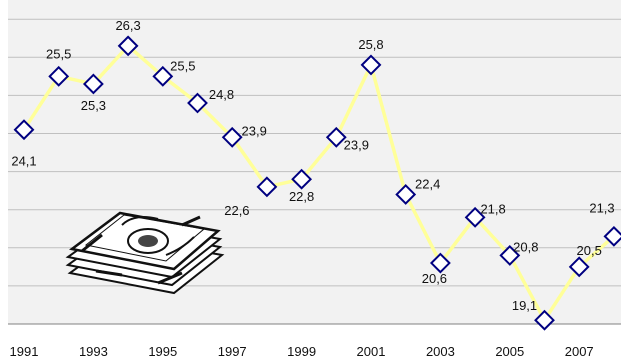 Image resolution: width=621 pixels, height=361 pixels. I want to click on x-tick-label: 1999, so click(301, 351).